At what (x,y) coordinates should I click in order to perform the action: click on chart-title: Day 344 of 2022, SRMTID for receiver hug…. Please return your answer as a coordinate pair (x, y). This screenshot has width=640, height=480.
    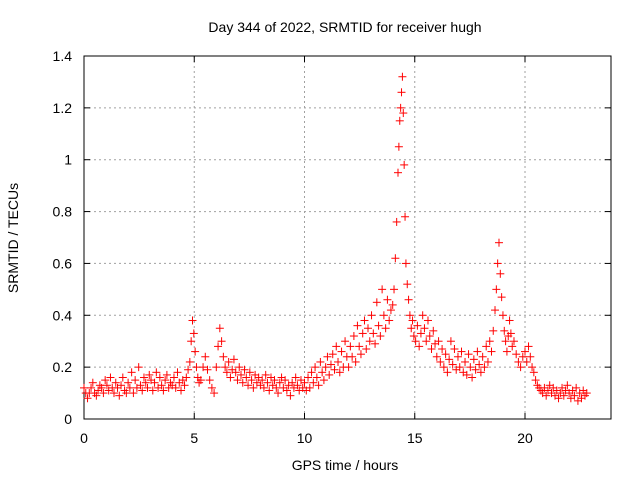
    Looking at the image, I should click on (344, 27).